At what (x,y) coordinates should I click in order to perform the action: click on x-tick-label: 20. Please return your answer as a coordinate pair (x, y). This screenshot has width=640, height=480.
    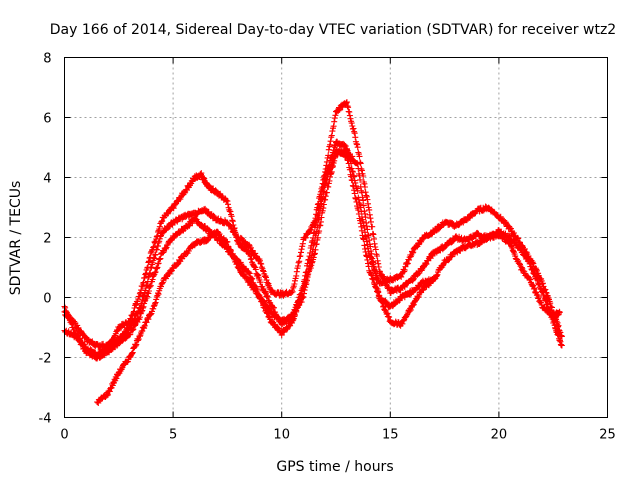
    Looking at the image, I should click on (499, 435).